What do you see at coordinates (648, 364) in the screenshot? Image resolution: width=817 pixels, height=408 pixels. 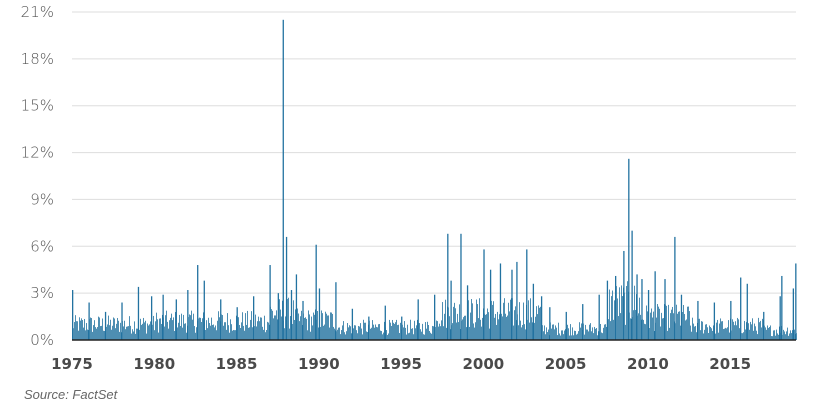 I see `x-tick-label: 2010` at bounding box center [648, 364].